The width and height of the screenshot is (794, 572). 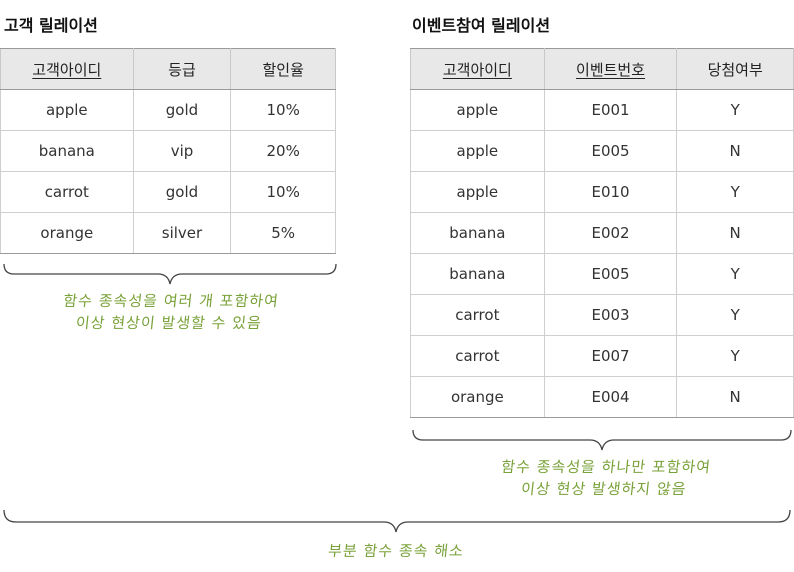 What do you see at coordinates (182, 151) in the screenshot?
I see `table-cell: vip` at bounding box center [182, 151].